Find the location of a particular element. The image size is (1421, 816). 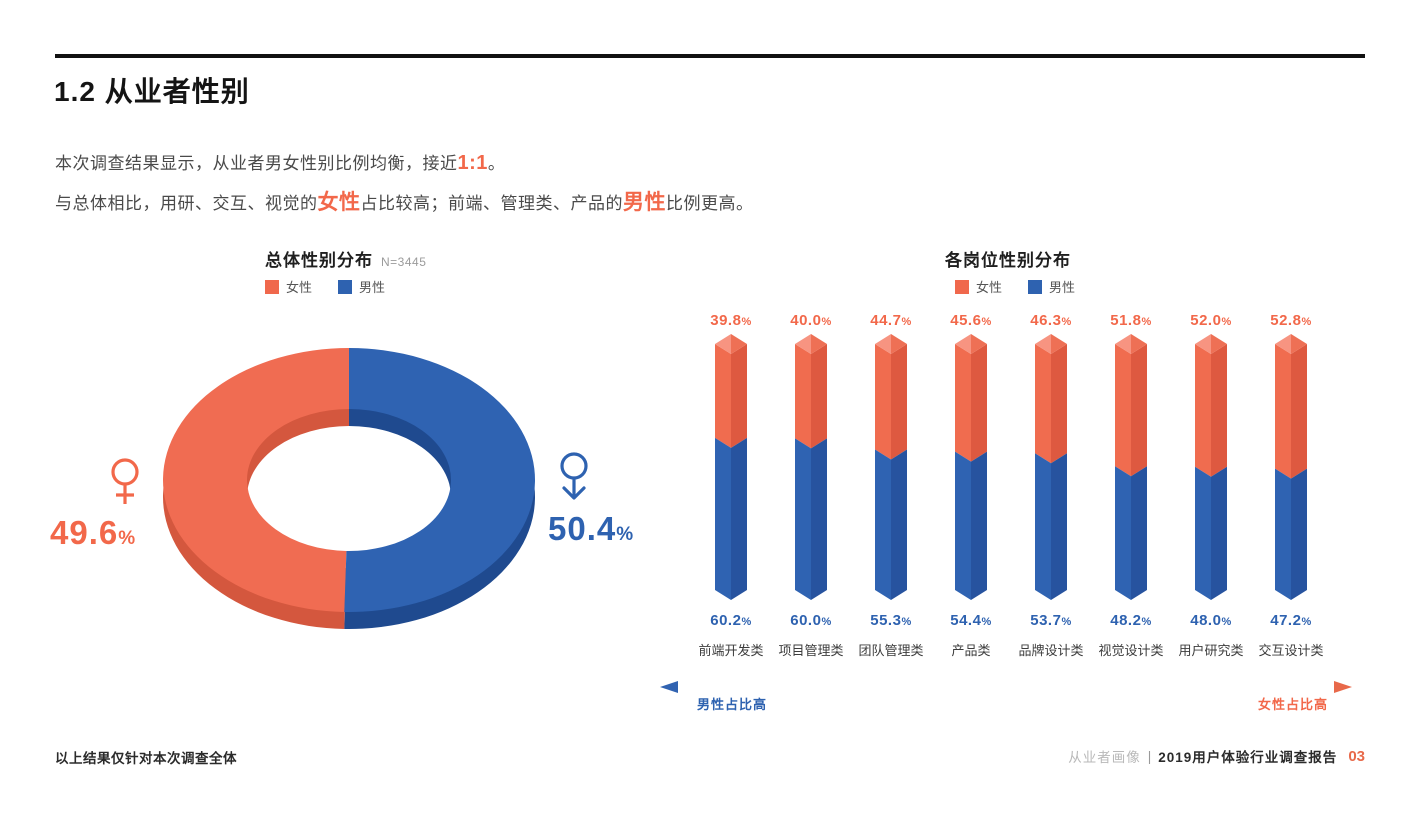

intro-line-2: 与总体相比，用研、交互、视觉的女性占比较高；前端、管理类、产品的男性比例更高。 is located at coordinates (404, 201).